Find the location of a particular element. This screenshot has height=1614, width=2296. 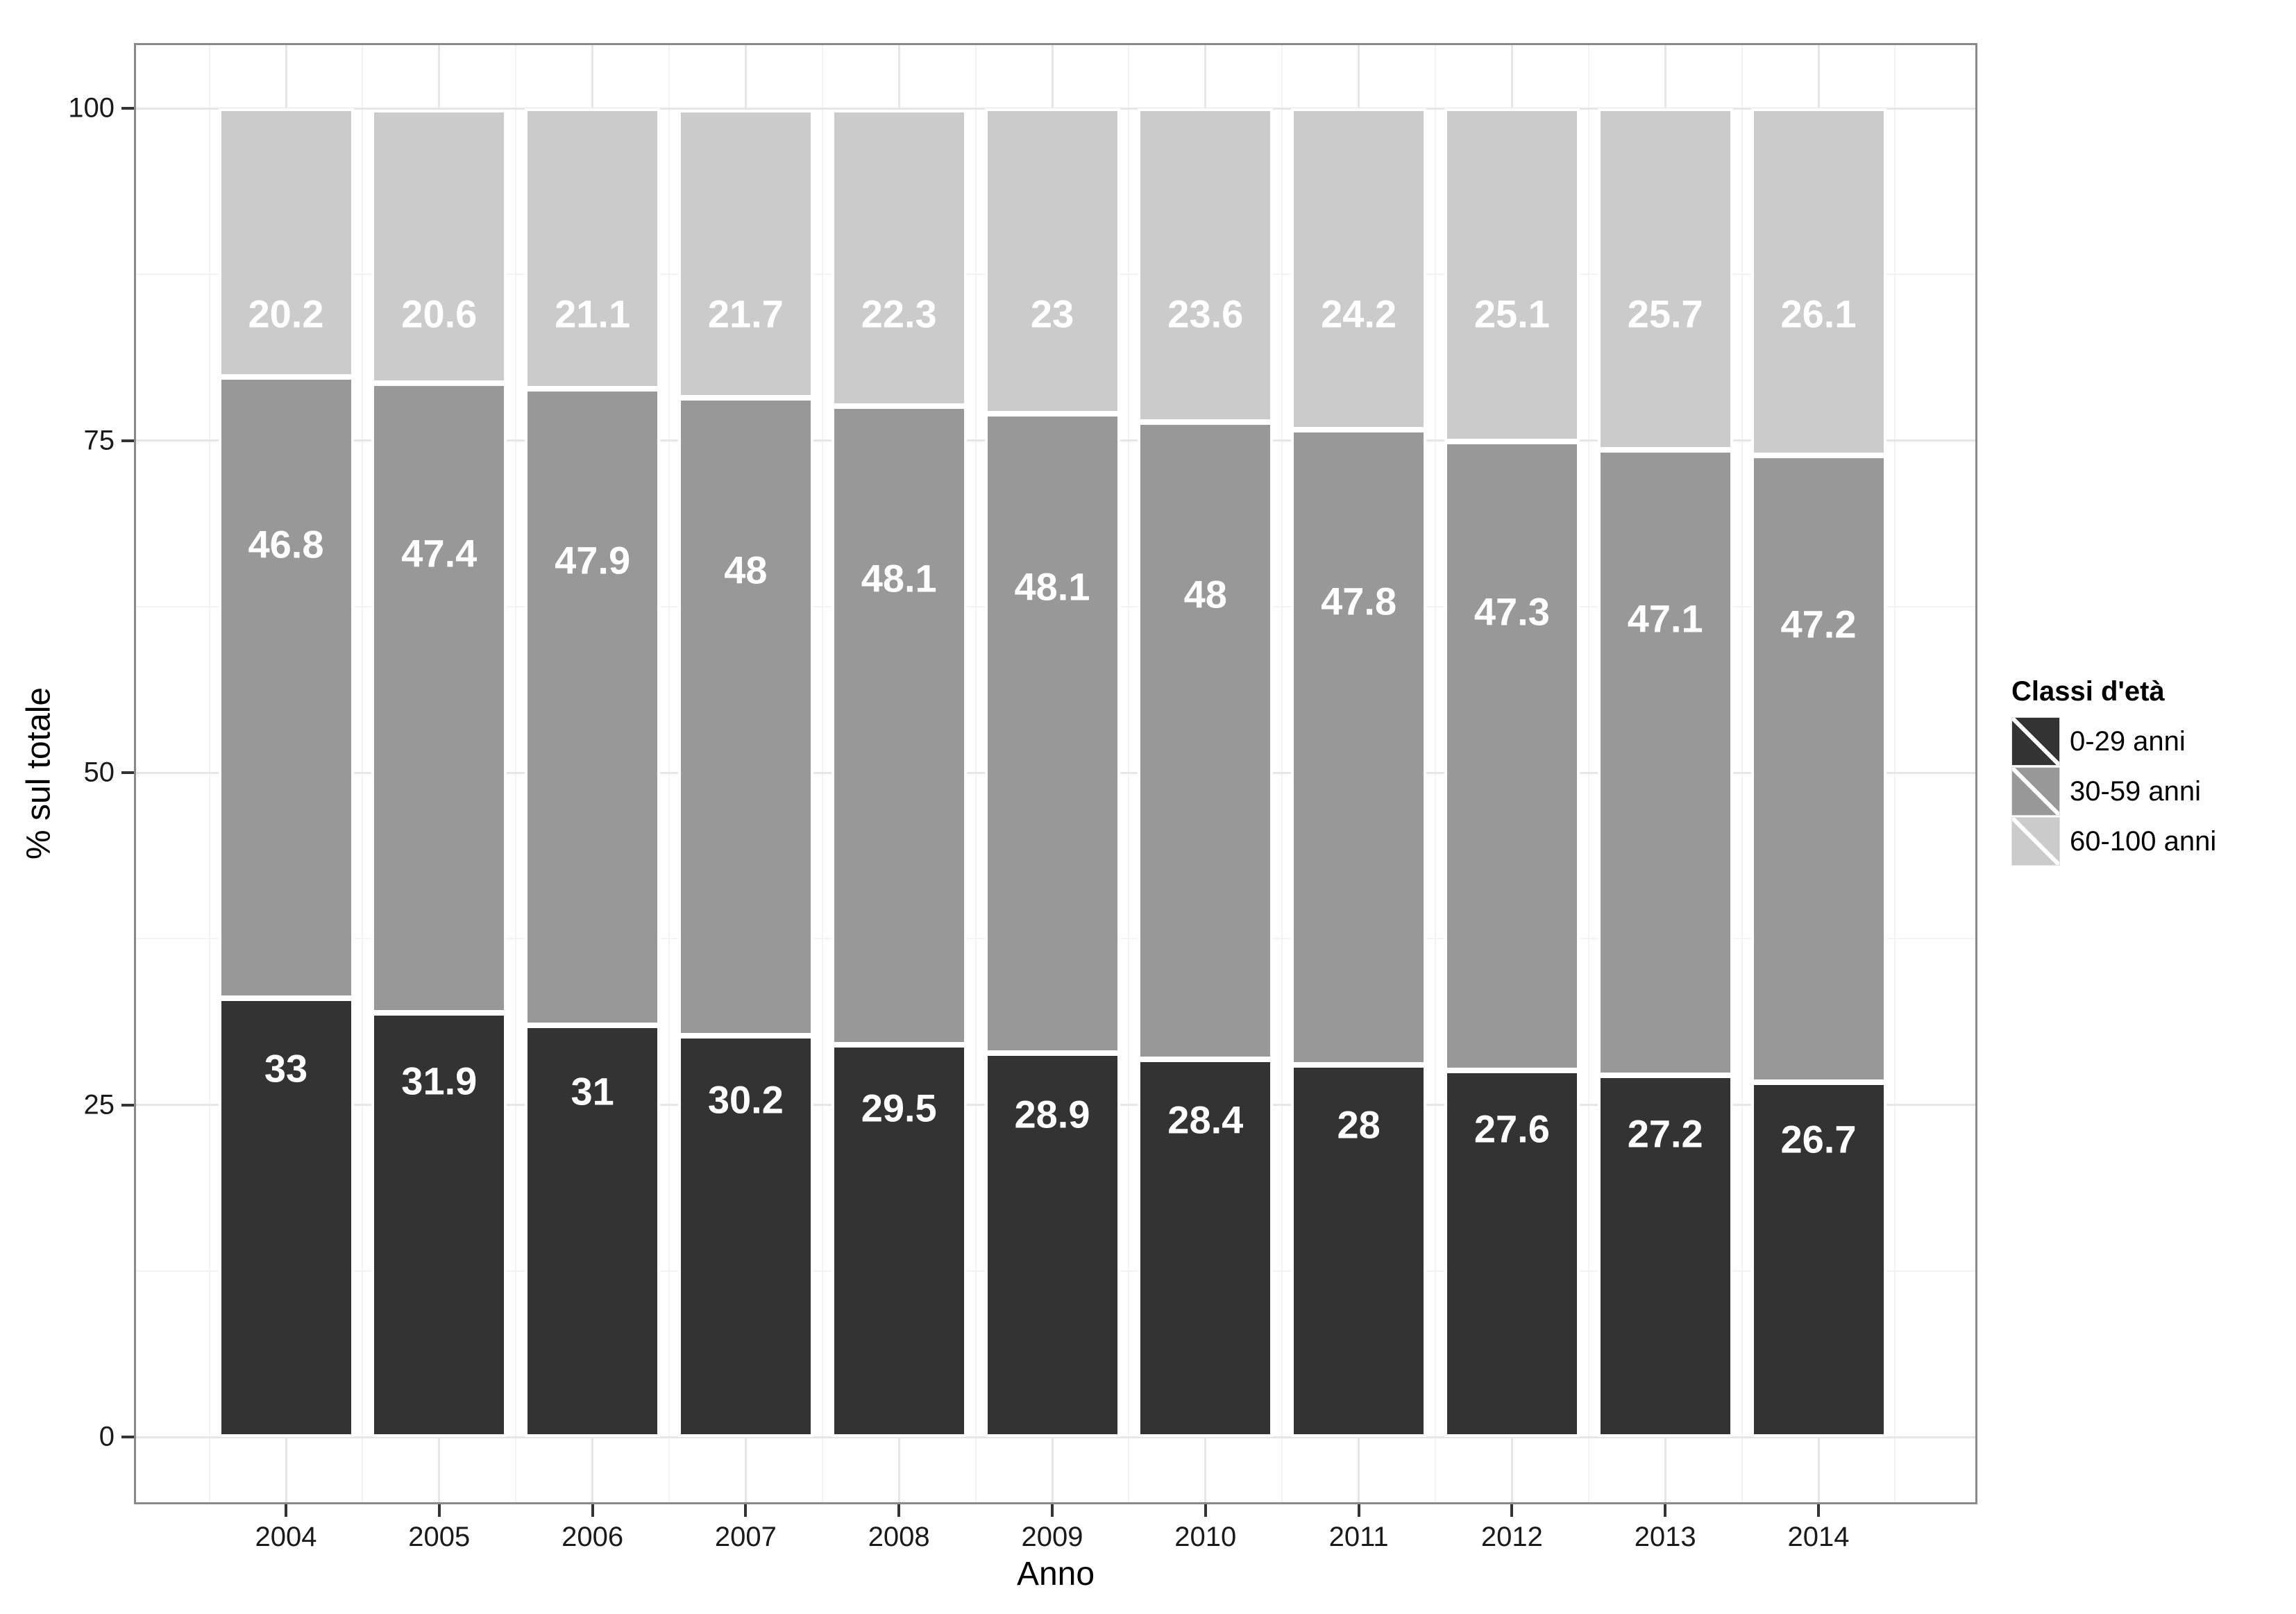

bar-value-label: 47.1 is located at coordinates (1665, 618).